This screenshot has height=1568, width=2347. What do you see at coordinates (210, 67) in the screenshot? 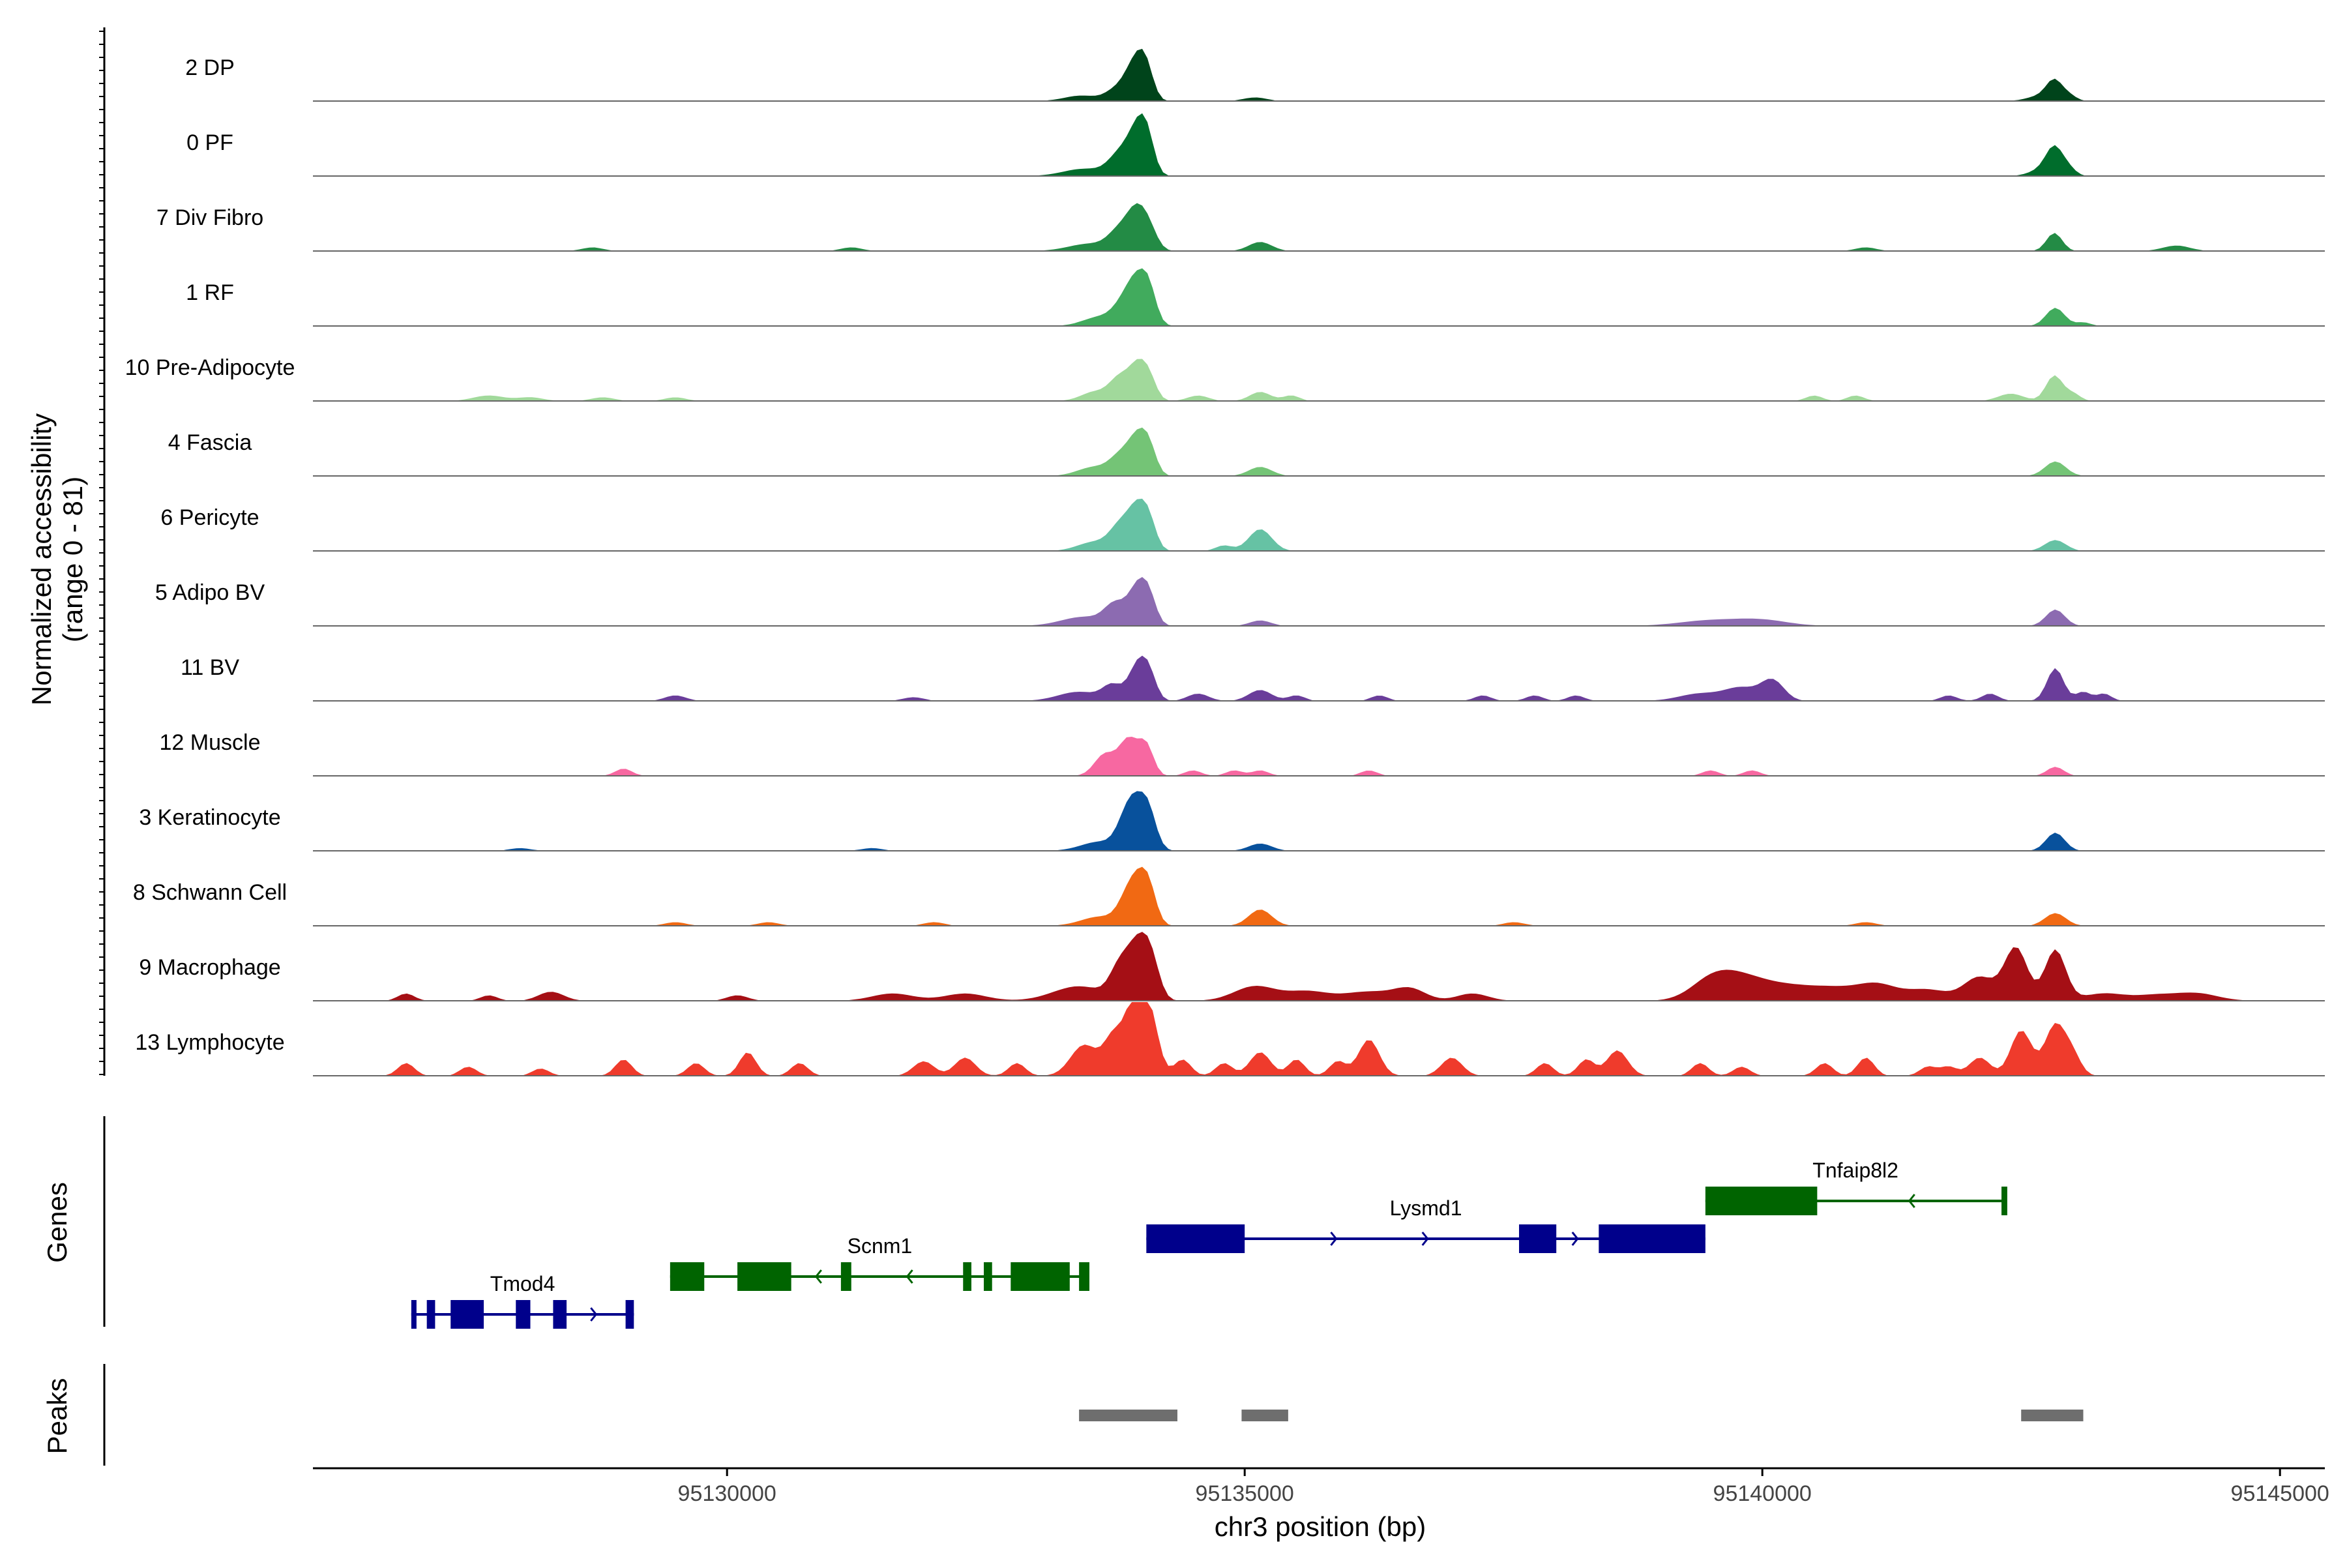
I see `track-label: 2 DP` at bounding box center [210, 67].